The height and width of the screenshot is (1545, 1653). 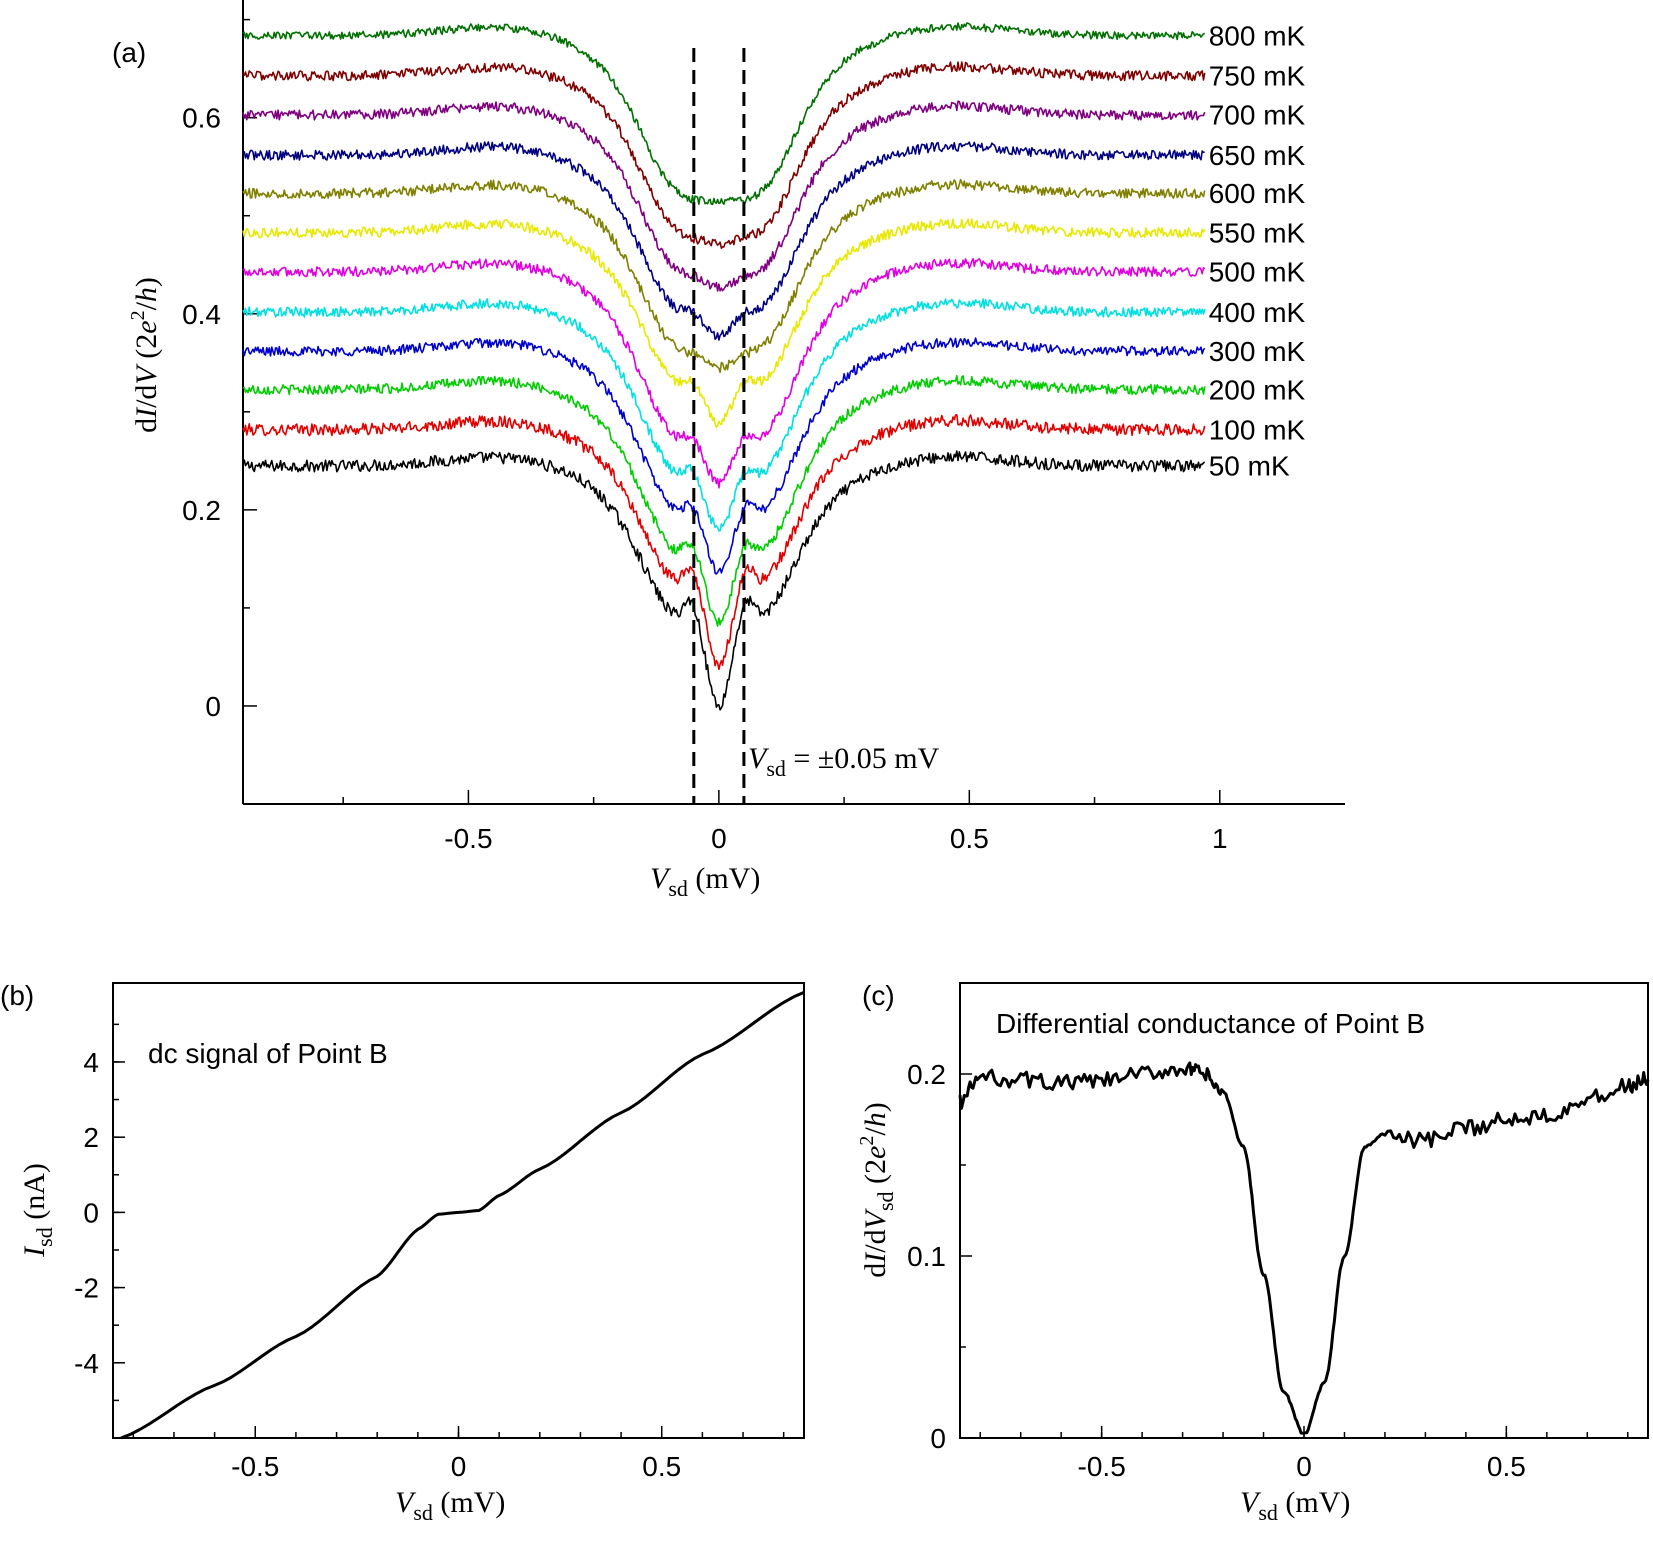 What do you see at coordinates (926, 1256) in the screenshot?
I see `panel-c-y-tick-label: 0.1` at bounding box center [926, 1256].